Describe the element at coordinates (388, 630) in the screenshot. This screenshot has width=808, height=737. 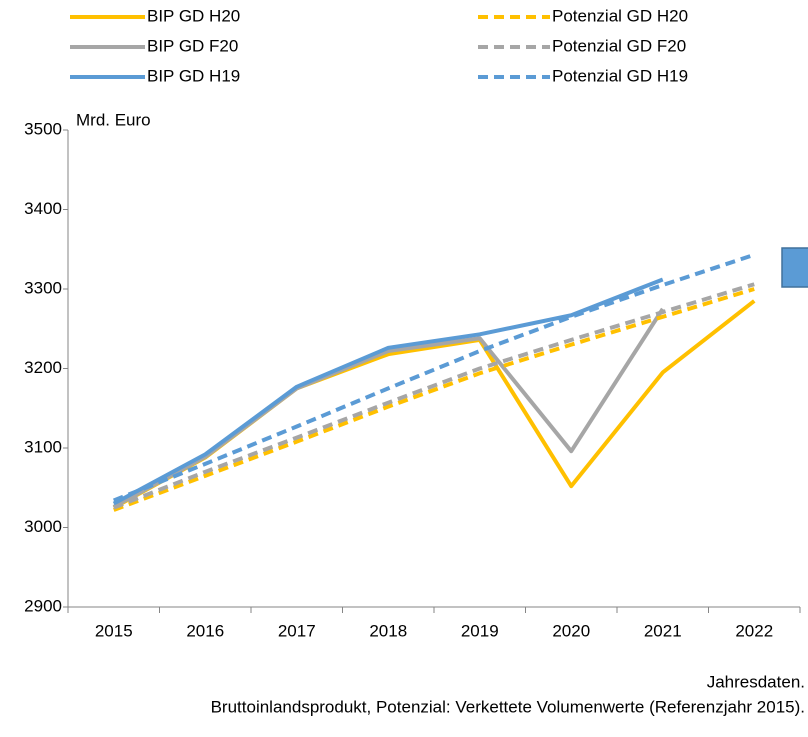
I see `x-tick-label: 2018` at that location.